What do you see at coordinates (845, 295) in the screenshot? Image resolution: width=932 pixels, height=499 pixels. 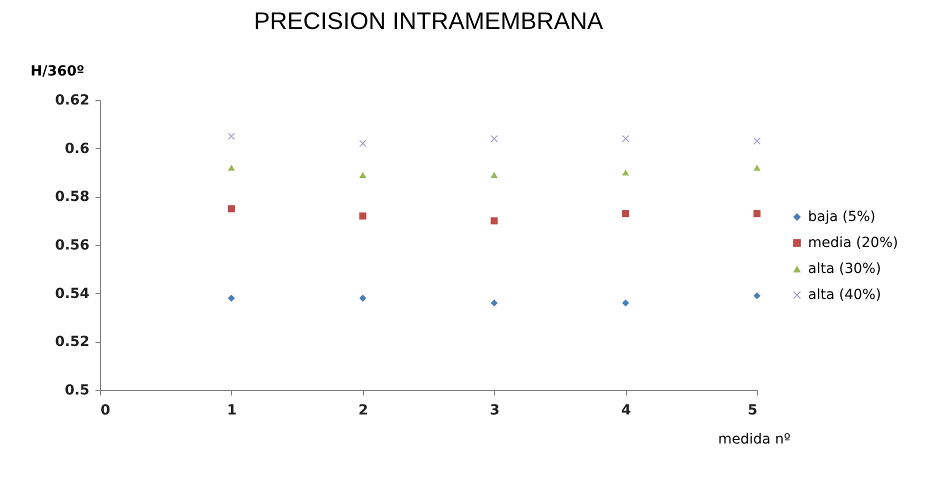 I see `legend-label: alta (40%)` at bounding box center [845, 295].